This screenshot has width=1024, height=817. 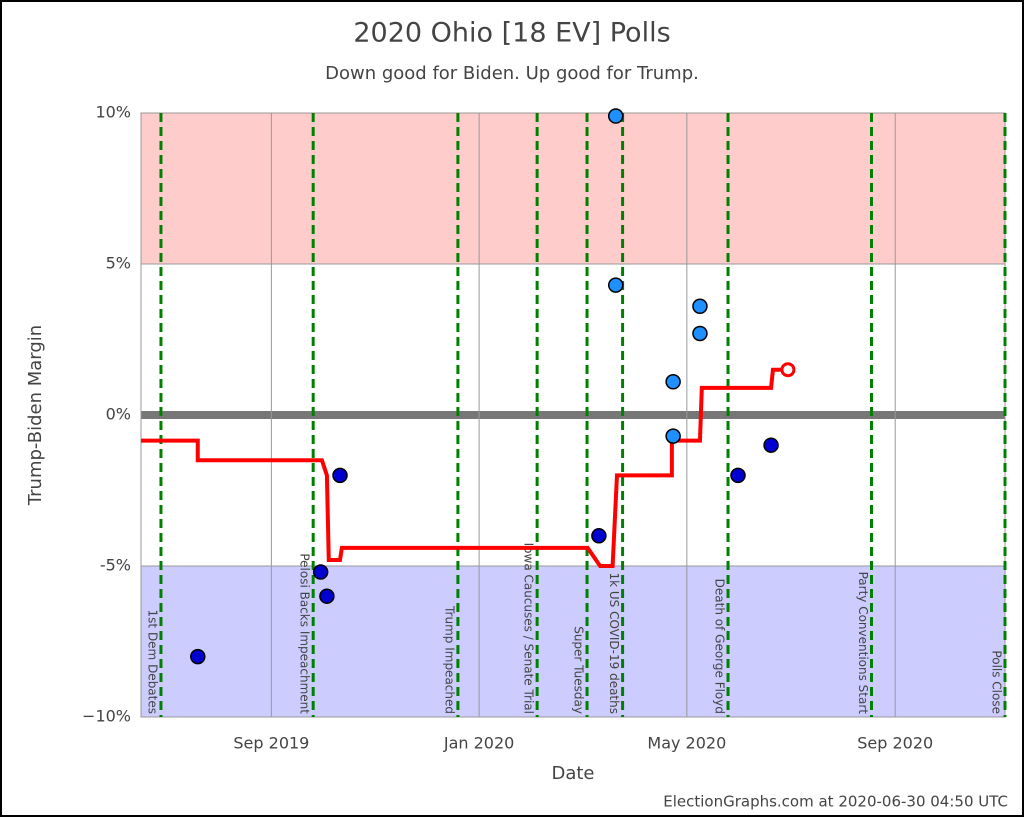 I want to click on event-label: 1st Dem Debates, so click(x=152, y=662).